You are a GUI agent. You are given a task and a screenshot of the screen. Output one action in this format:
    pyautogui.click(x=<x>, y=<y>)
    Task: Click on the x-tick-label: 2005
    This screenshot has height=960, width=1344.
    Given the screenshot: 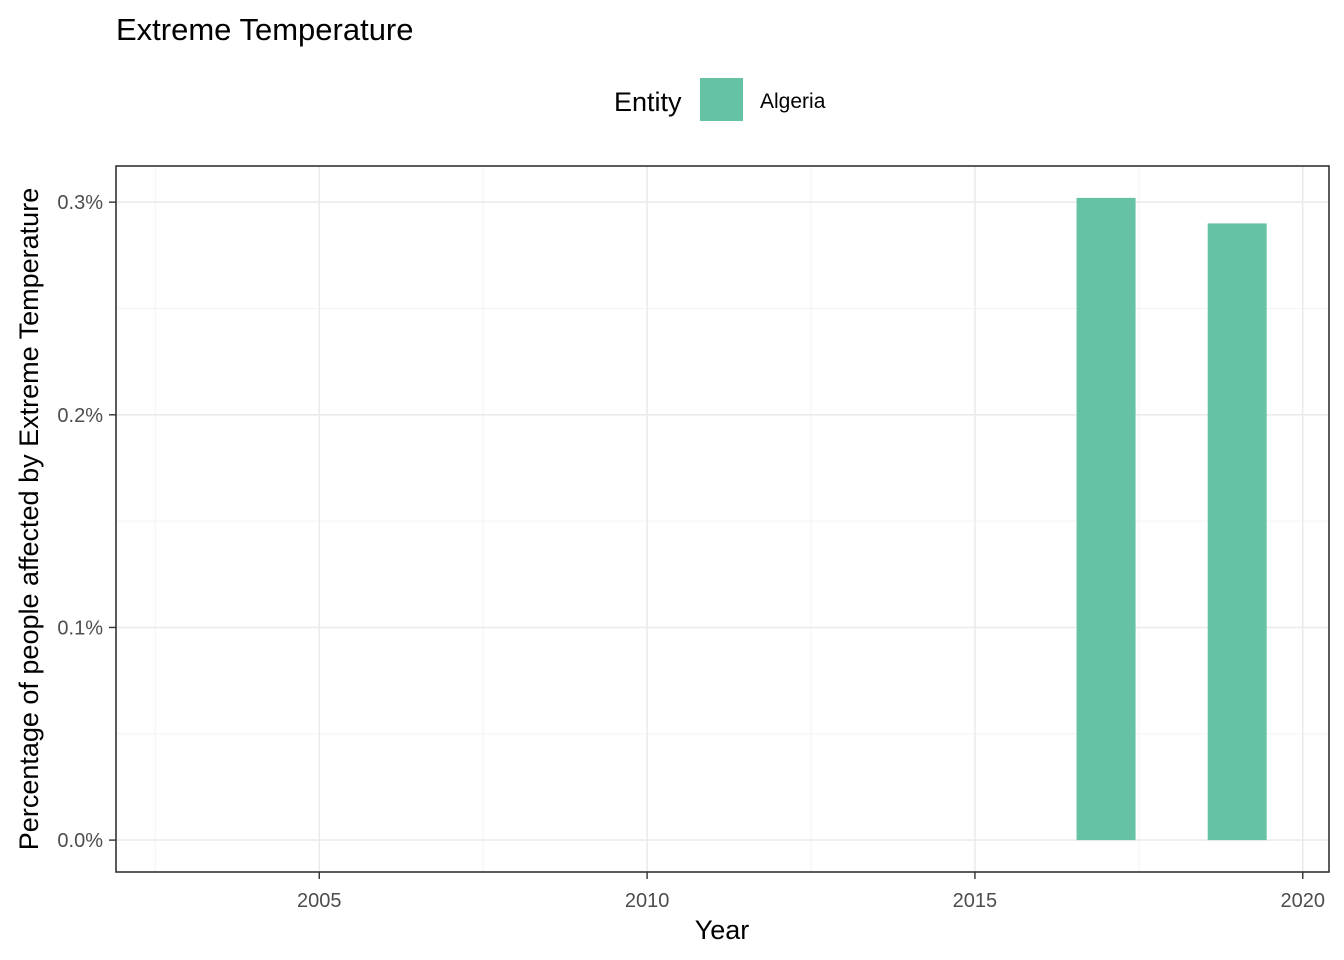 What is the action you would take?
    pyautogui.click(x=319, y=901)
    